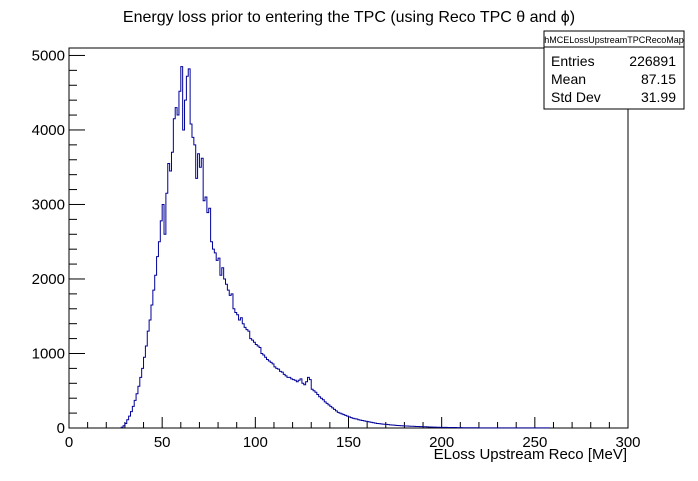 This screenshot has width=698, height=481. What do you see at coordinates (441, 442) in the screenshot?
I see `x-tick-label: 200` at bounding box center [441, 442].